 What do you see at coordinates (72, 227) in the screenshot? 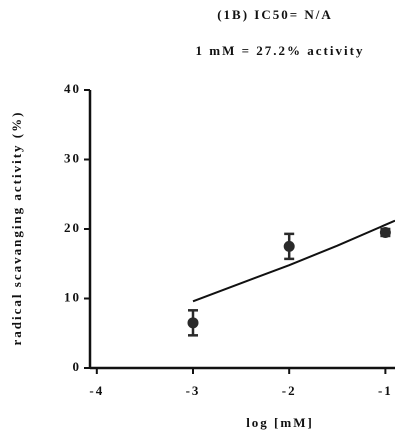
I see `y-tick-label: 20` at bounding box center [72, 227].